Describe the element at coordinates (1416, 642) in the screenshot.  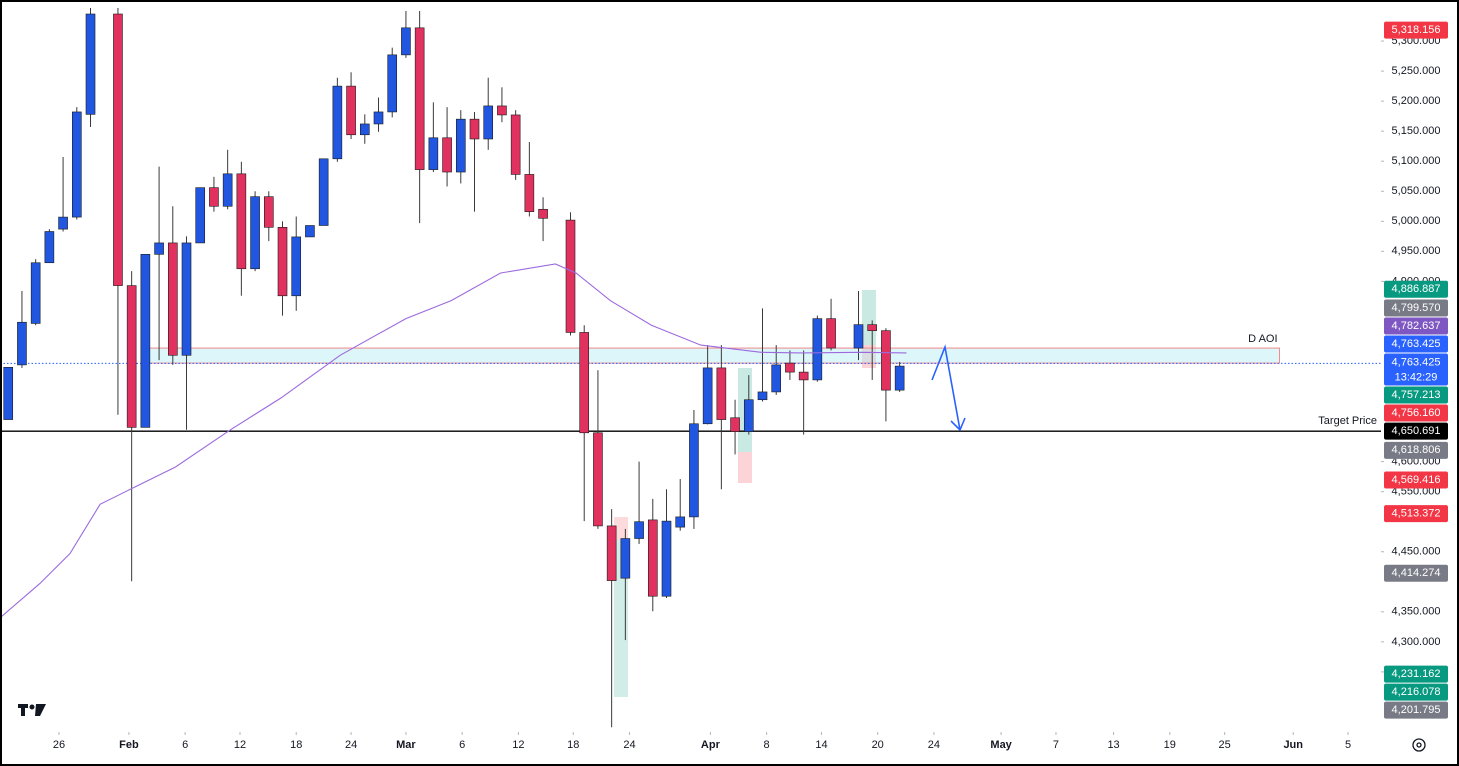
I see `y-tick-label: 4,300.000` at that location.